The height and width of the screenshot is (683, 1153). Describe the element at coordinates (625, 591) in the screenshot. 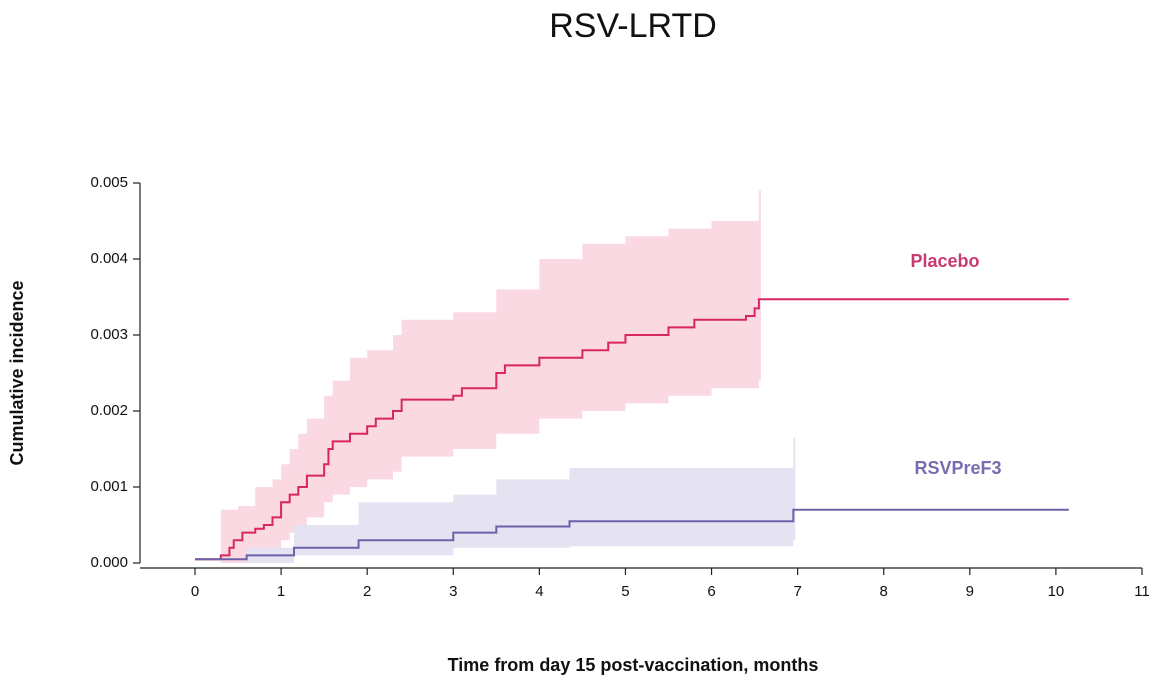

I see `x-tick-label: 5` at that location.